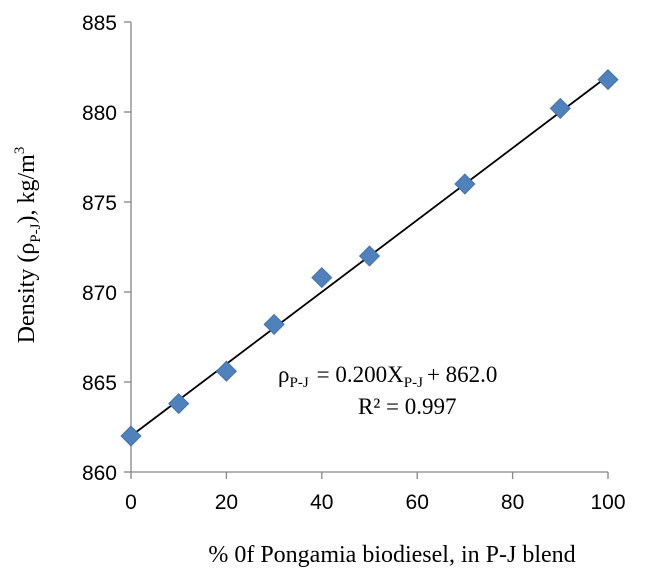  I want to click on r-squared-label: R² = 0.997, so click(407, 406).